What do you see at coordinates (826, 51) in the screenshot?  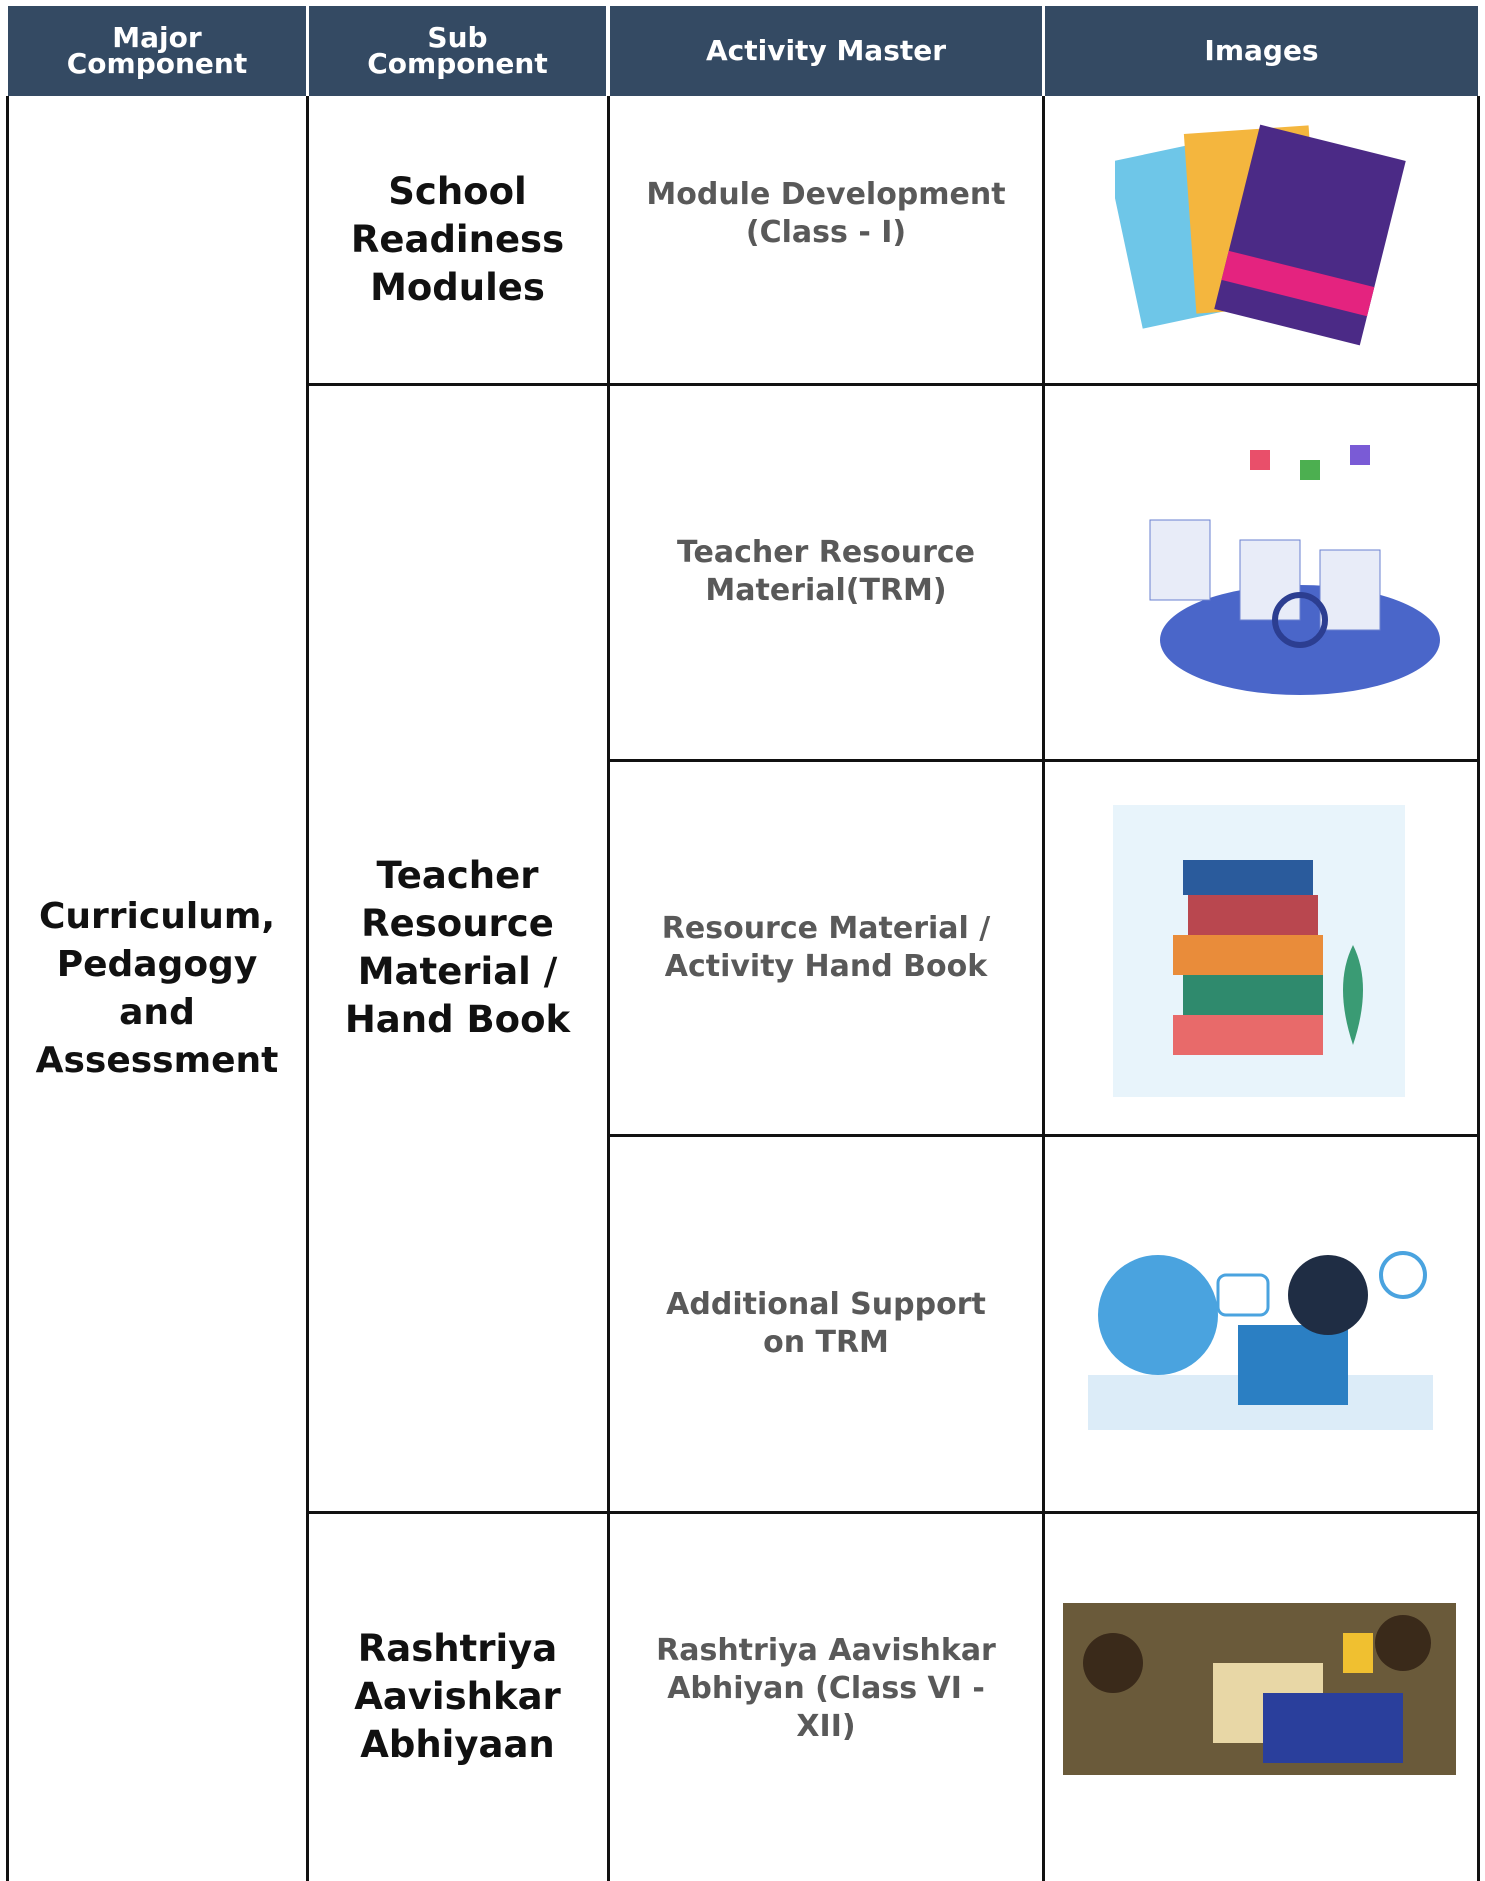 I see `header-cell: Activity Master` at bounding box center [826, 51].